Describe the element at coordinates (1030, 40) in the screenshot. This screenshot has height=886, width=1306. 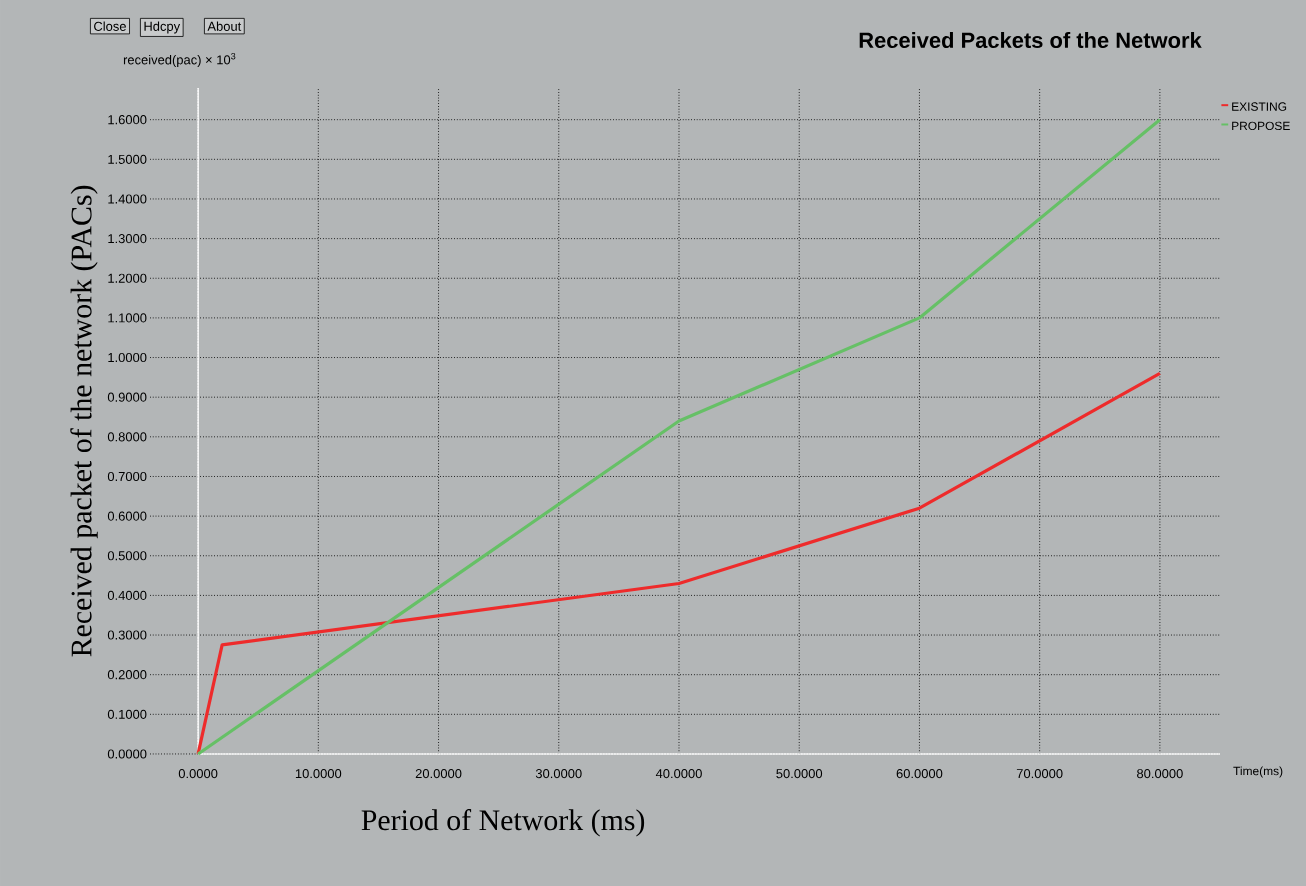
I see `chart-title: Received Packets of the Network` at that location.